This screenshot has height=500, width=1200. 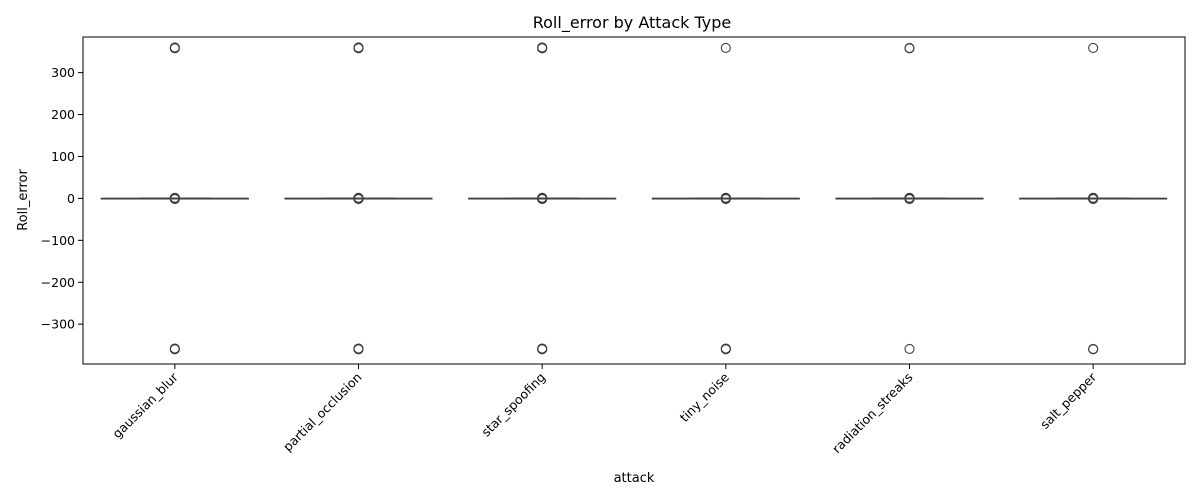 What do you see at coordinates (58, 240) in the screenshot?
I see `y-tick-label: −100` at bounding box center [58, 240].